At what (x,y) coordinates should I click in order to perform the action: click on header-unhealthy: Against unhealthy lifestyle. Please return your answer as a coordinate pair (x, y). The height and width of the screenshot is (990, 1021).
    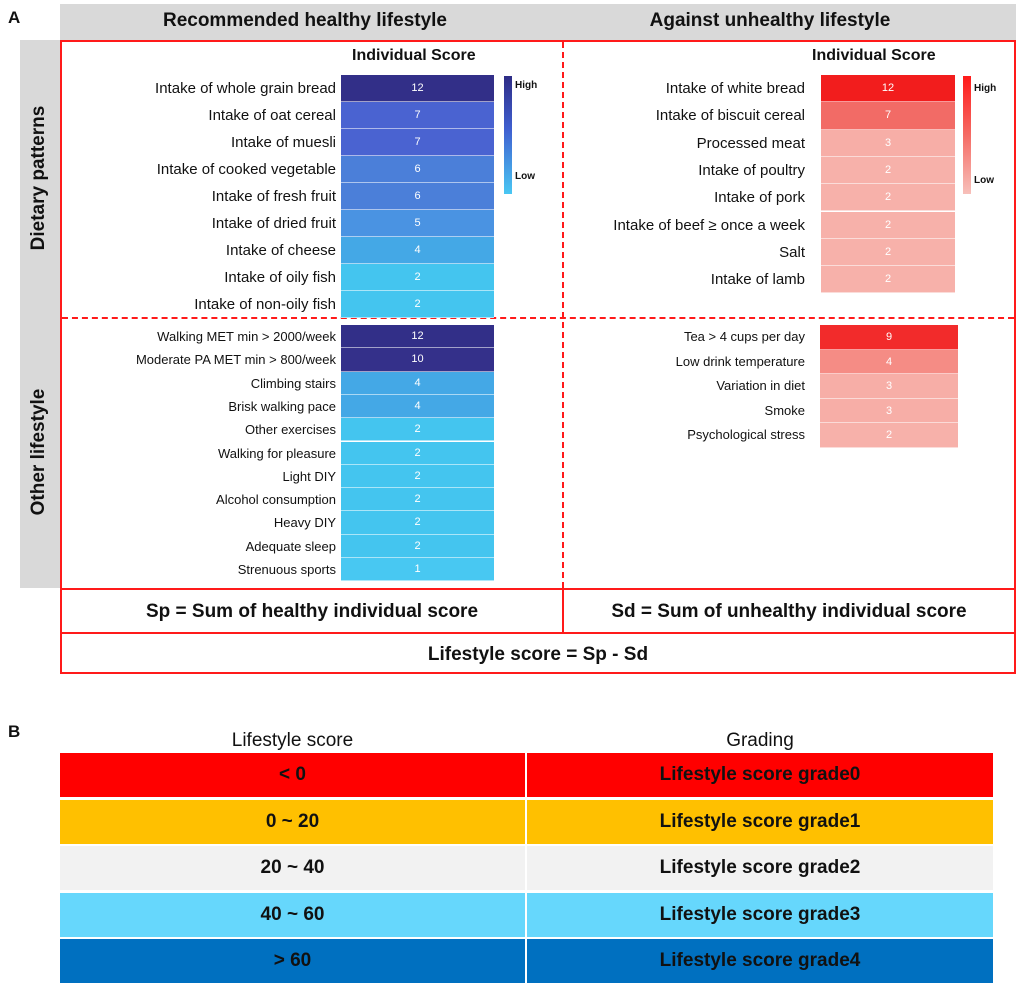
    Looking at the image, I should click on (770, 20).